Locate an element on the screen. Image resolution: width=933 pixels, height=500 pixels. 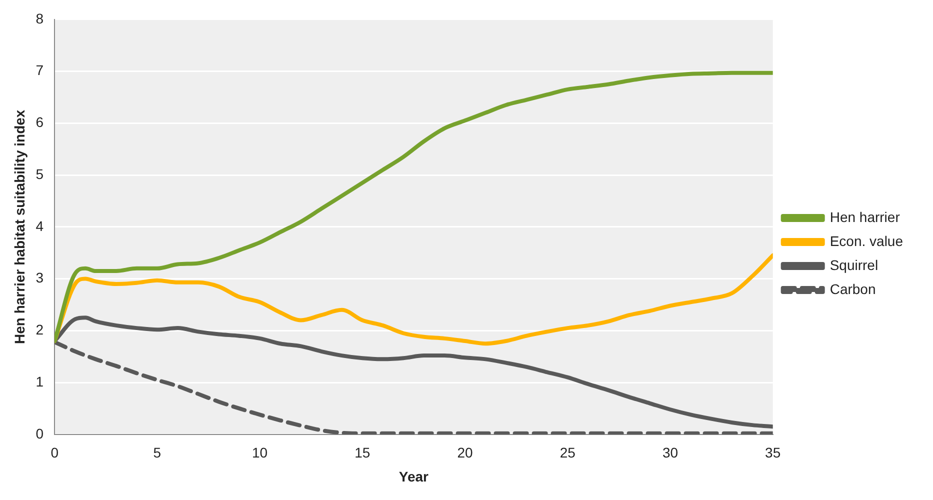
x-tick-label: 25 is located at coordinates (568, 452).